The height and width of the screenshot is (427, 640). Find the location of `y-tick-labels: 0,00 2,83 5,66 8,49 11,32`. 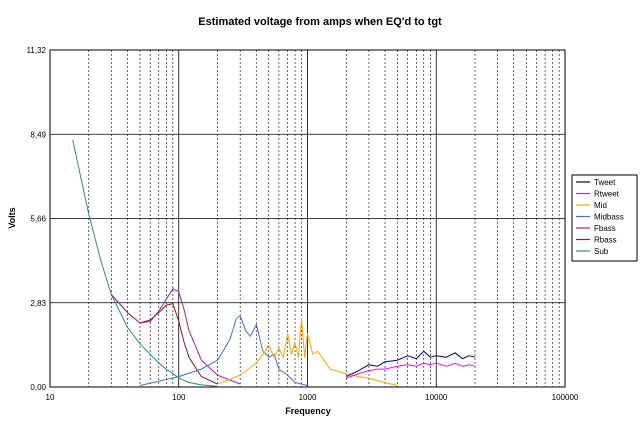

y-tick-labels: 0,00 2,83 5,66 8,49 11,32 is located at coordinates (37, 219).